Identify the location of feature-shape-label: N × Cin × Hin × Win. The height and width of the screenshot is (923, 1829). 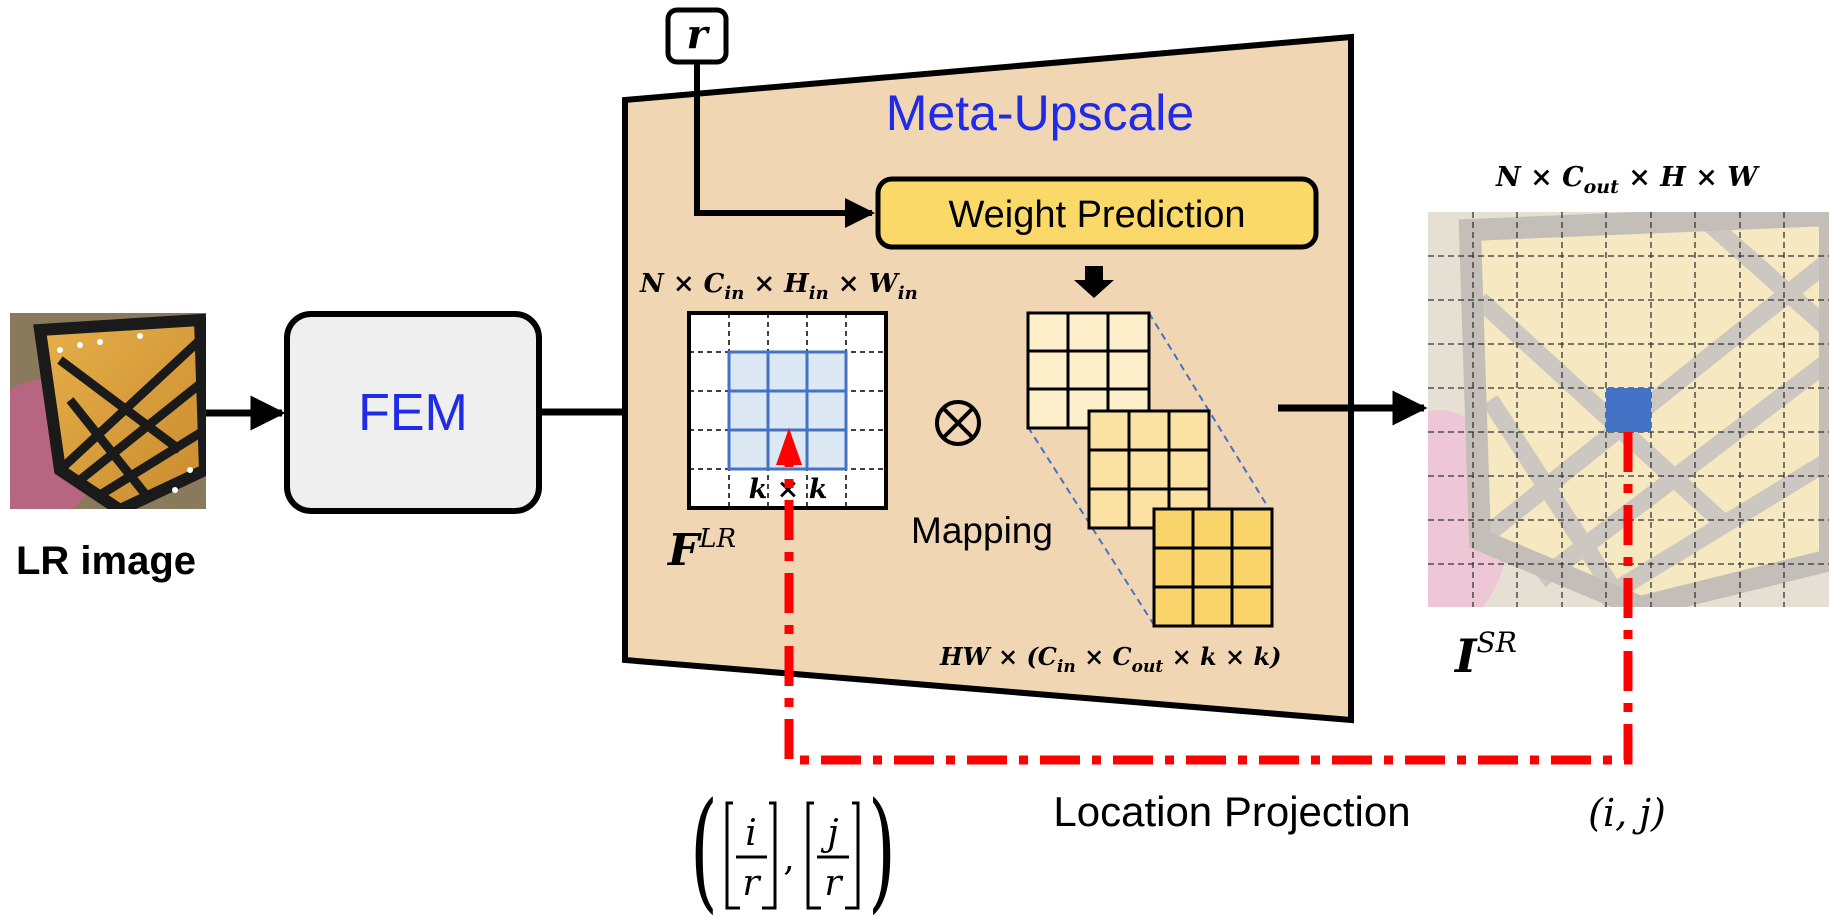
(778, 286).